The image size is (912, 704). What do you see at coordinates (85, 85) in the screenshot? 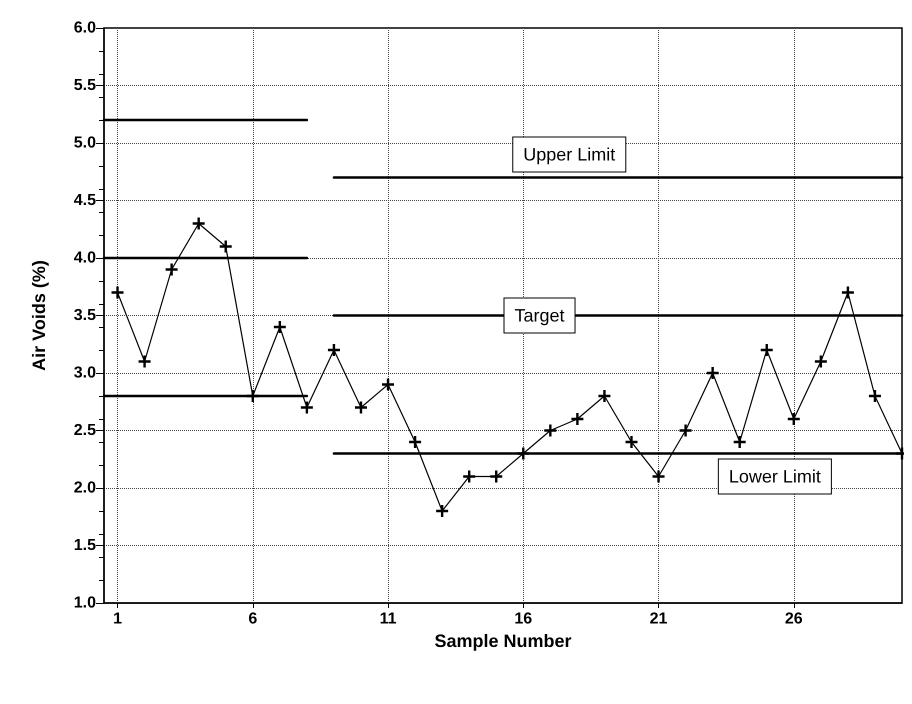
I see `y-tick-label: 5.5` at bounding box center [85, 85].